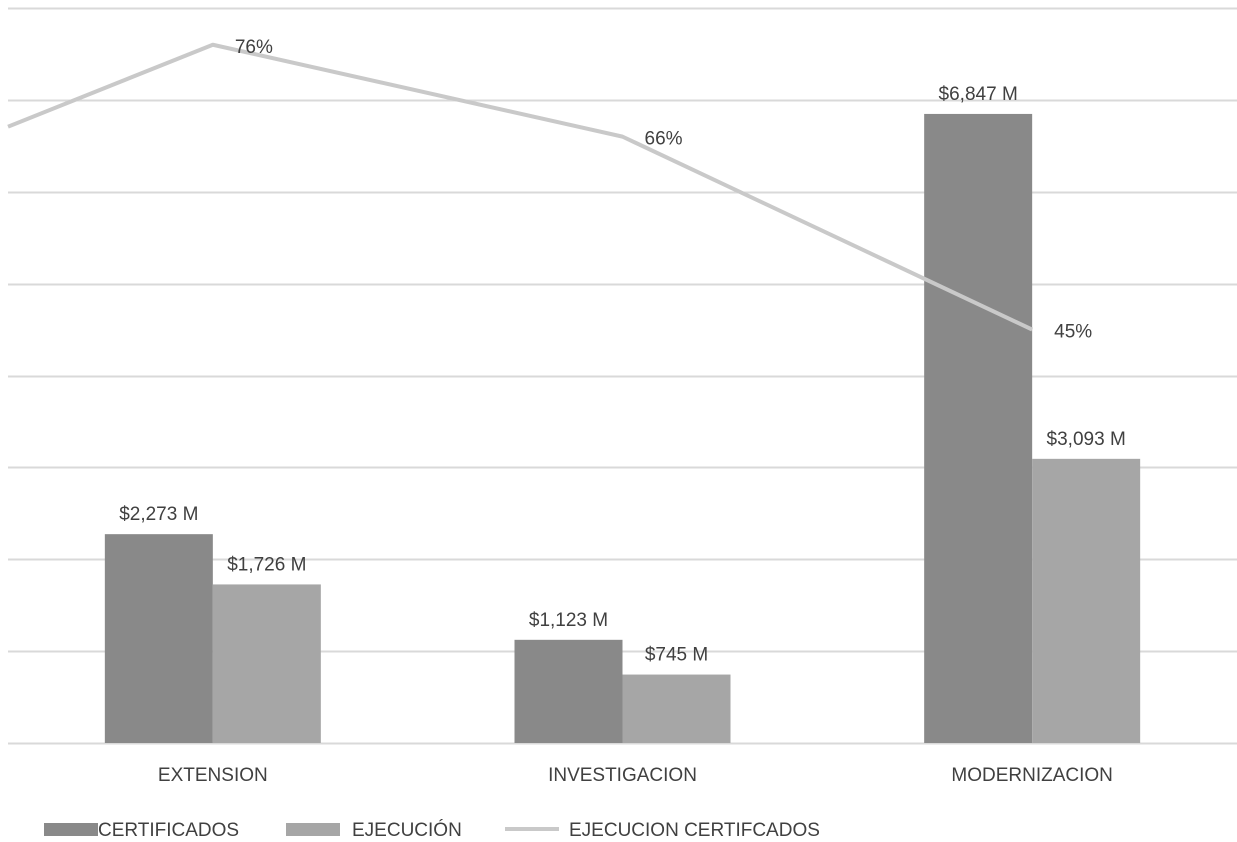  Describe the element at coordinates (1032, 775) in the screenshot. I see `x-tick-label: MODERNIZACION` at that location.